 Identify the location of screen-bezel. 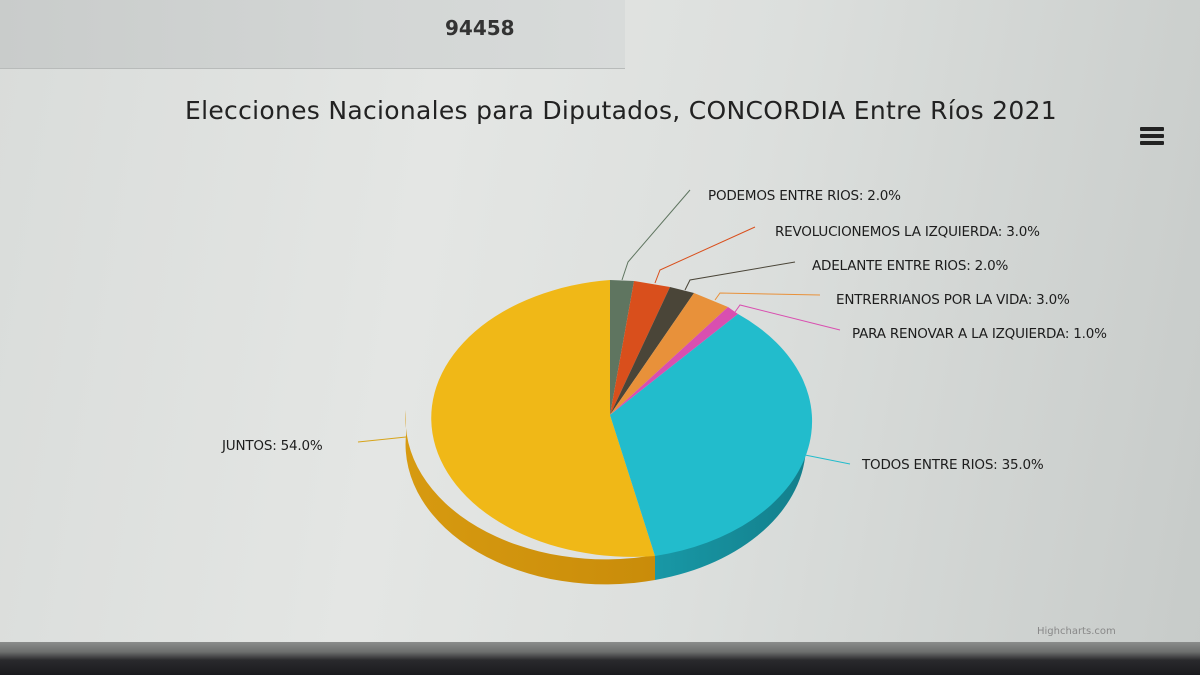
(600, 658).